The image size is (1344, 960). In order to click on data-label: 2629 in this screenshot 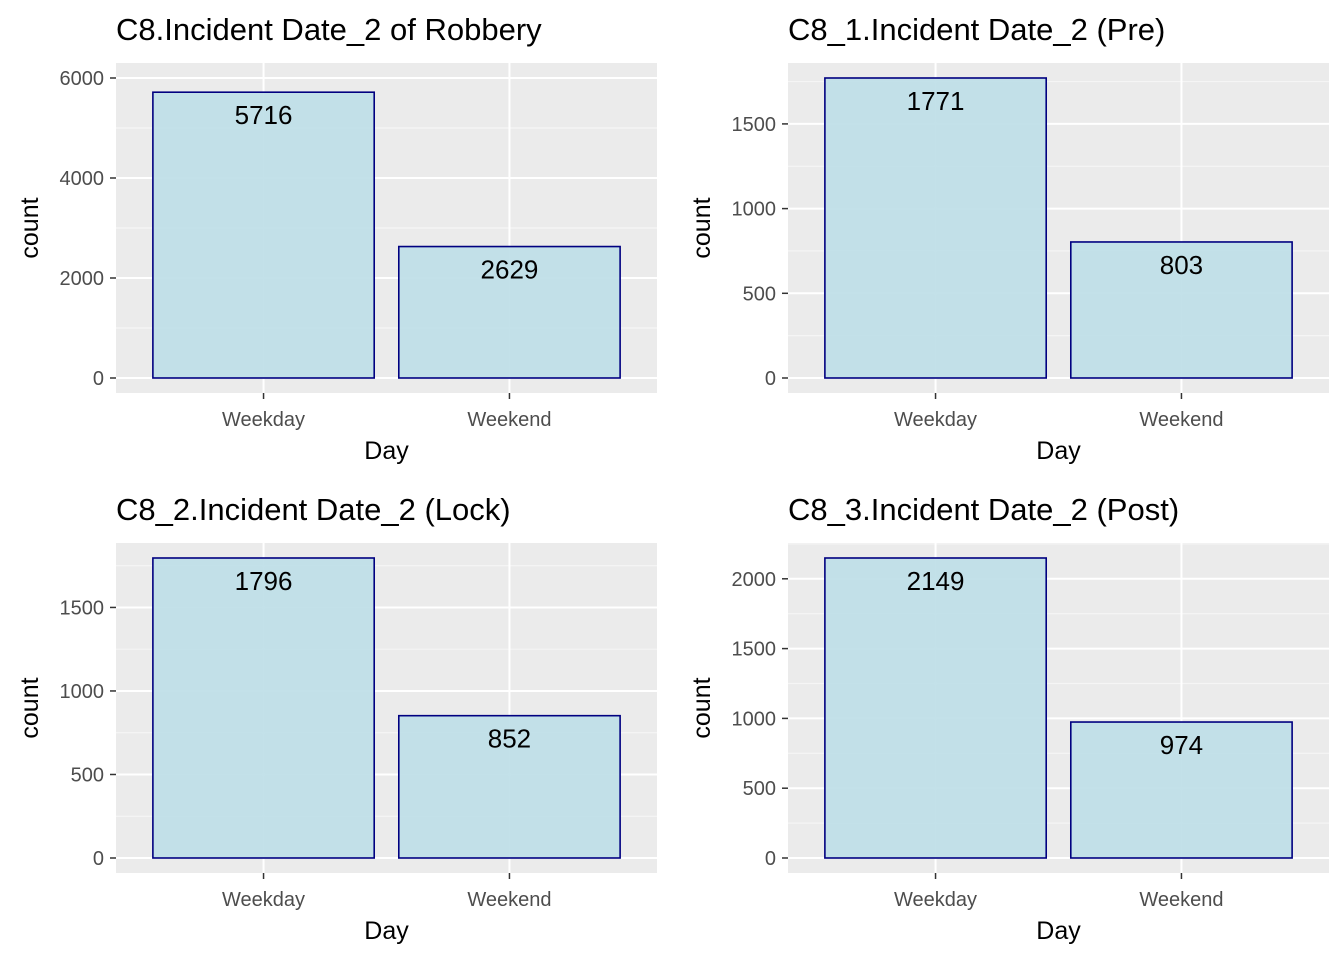, I will do `click(510, 270)`.